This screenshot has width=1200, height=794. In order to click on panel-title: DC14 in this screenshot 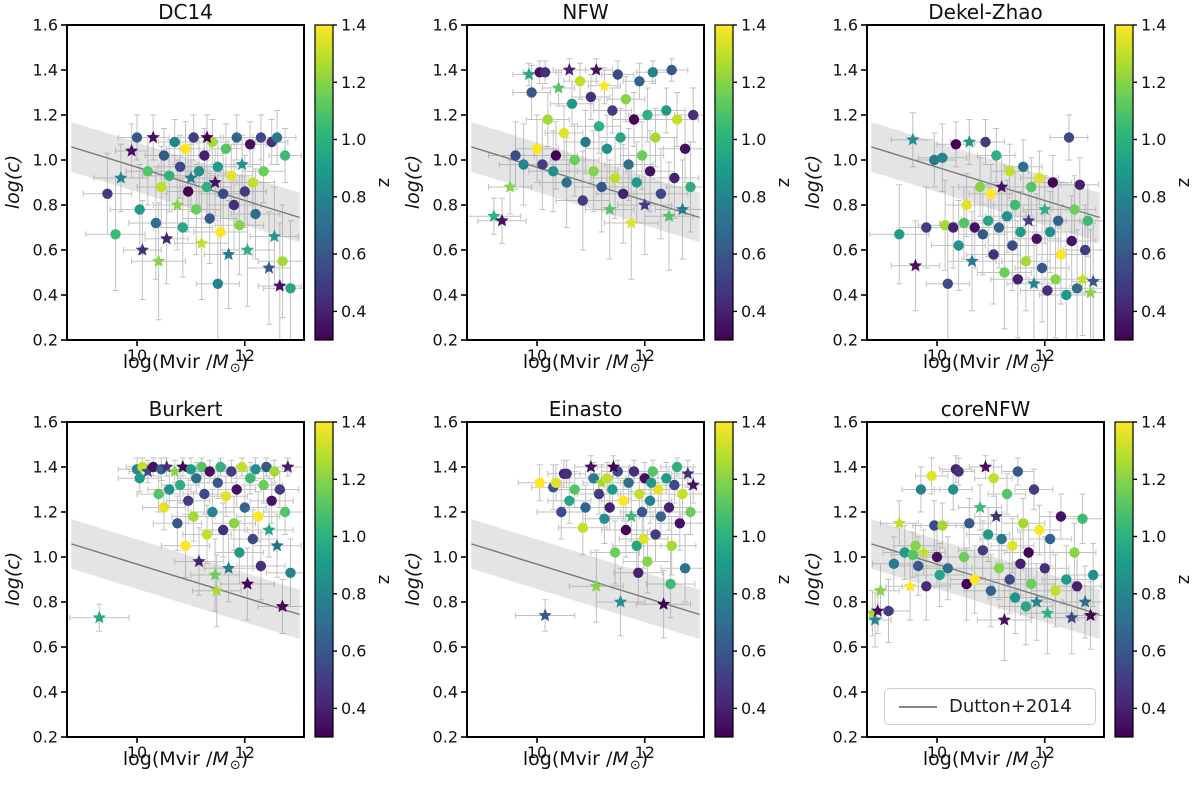, I will do `click(185, 12)`.